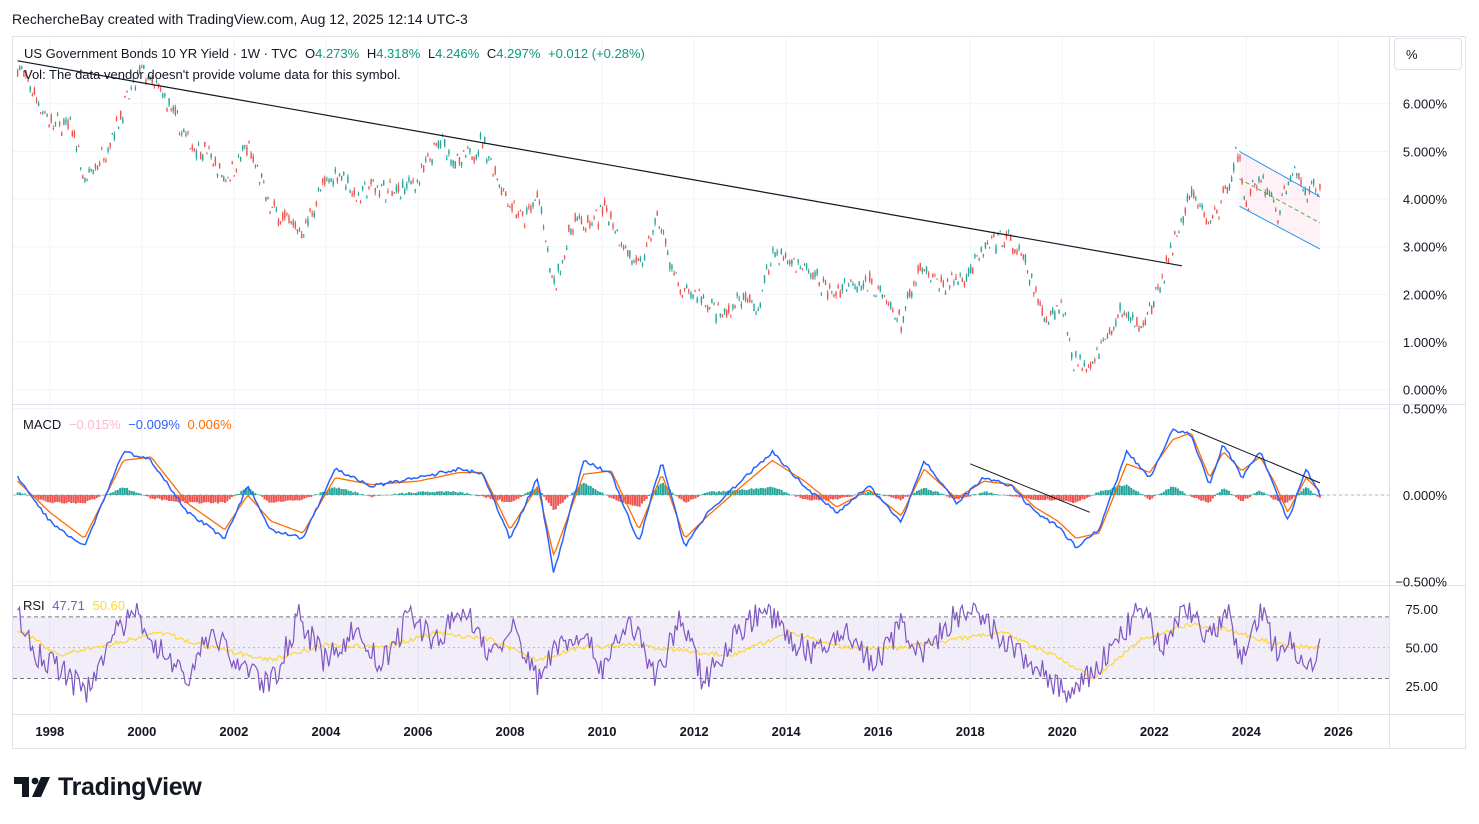  What do you see at coordinates (76, 605) in the screenshot?
I see `rsi-legend: RSI 47.71 50.60` at bounding box center [76, 605].